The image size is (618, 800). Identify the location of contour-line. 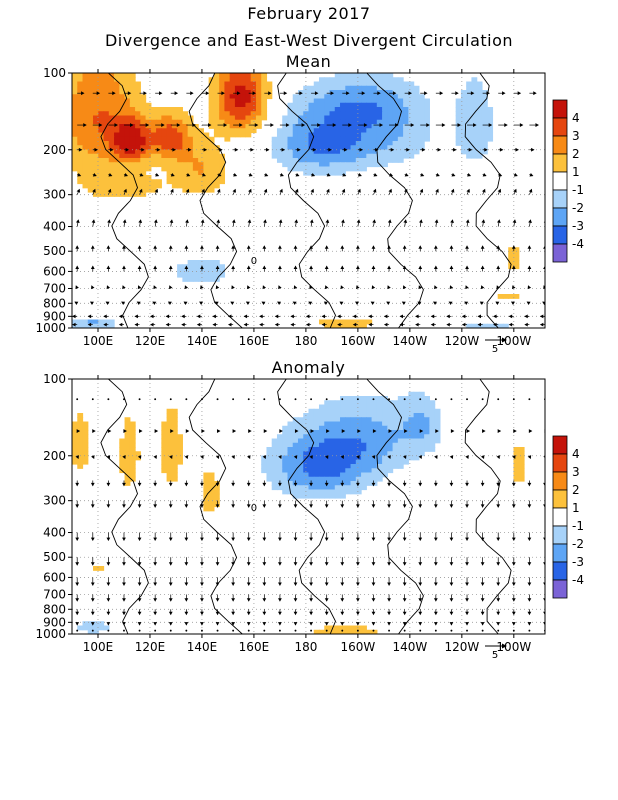
(215, 200).